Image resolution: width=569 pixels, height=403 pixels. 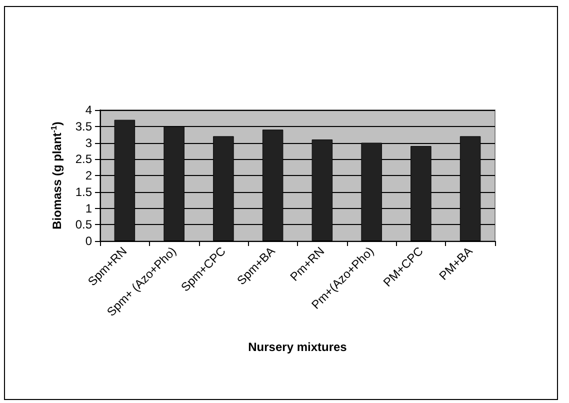 I want to click on y-tick-label: 2, so click(x=88, y=175).